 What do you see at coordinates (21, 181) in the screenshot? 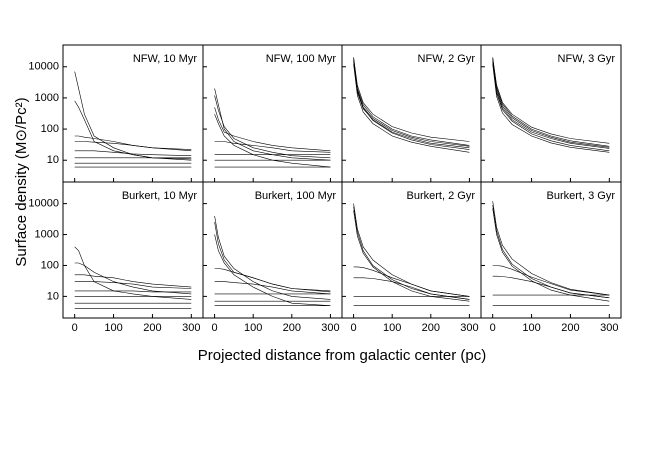
I see `y-axis-title: Surface density (M⊙/Pc²)` at bounding box center [21, 181].